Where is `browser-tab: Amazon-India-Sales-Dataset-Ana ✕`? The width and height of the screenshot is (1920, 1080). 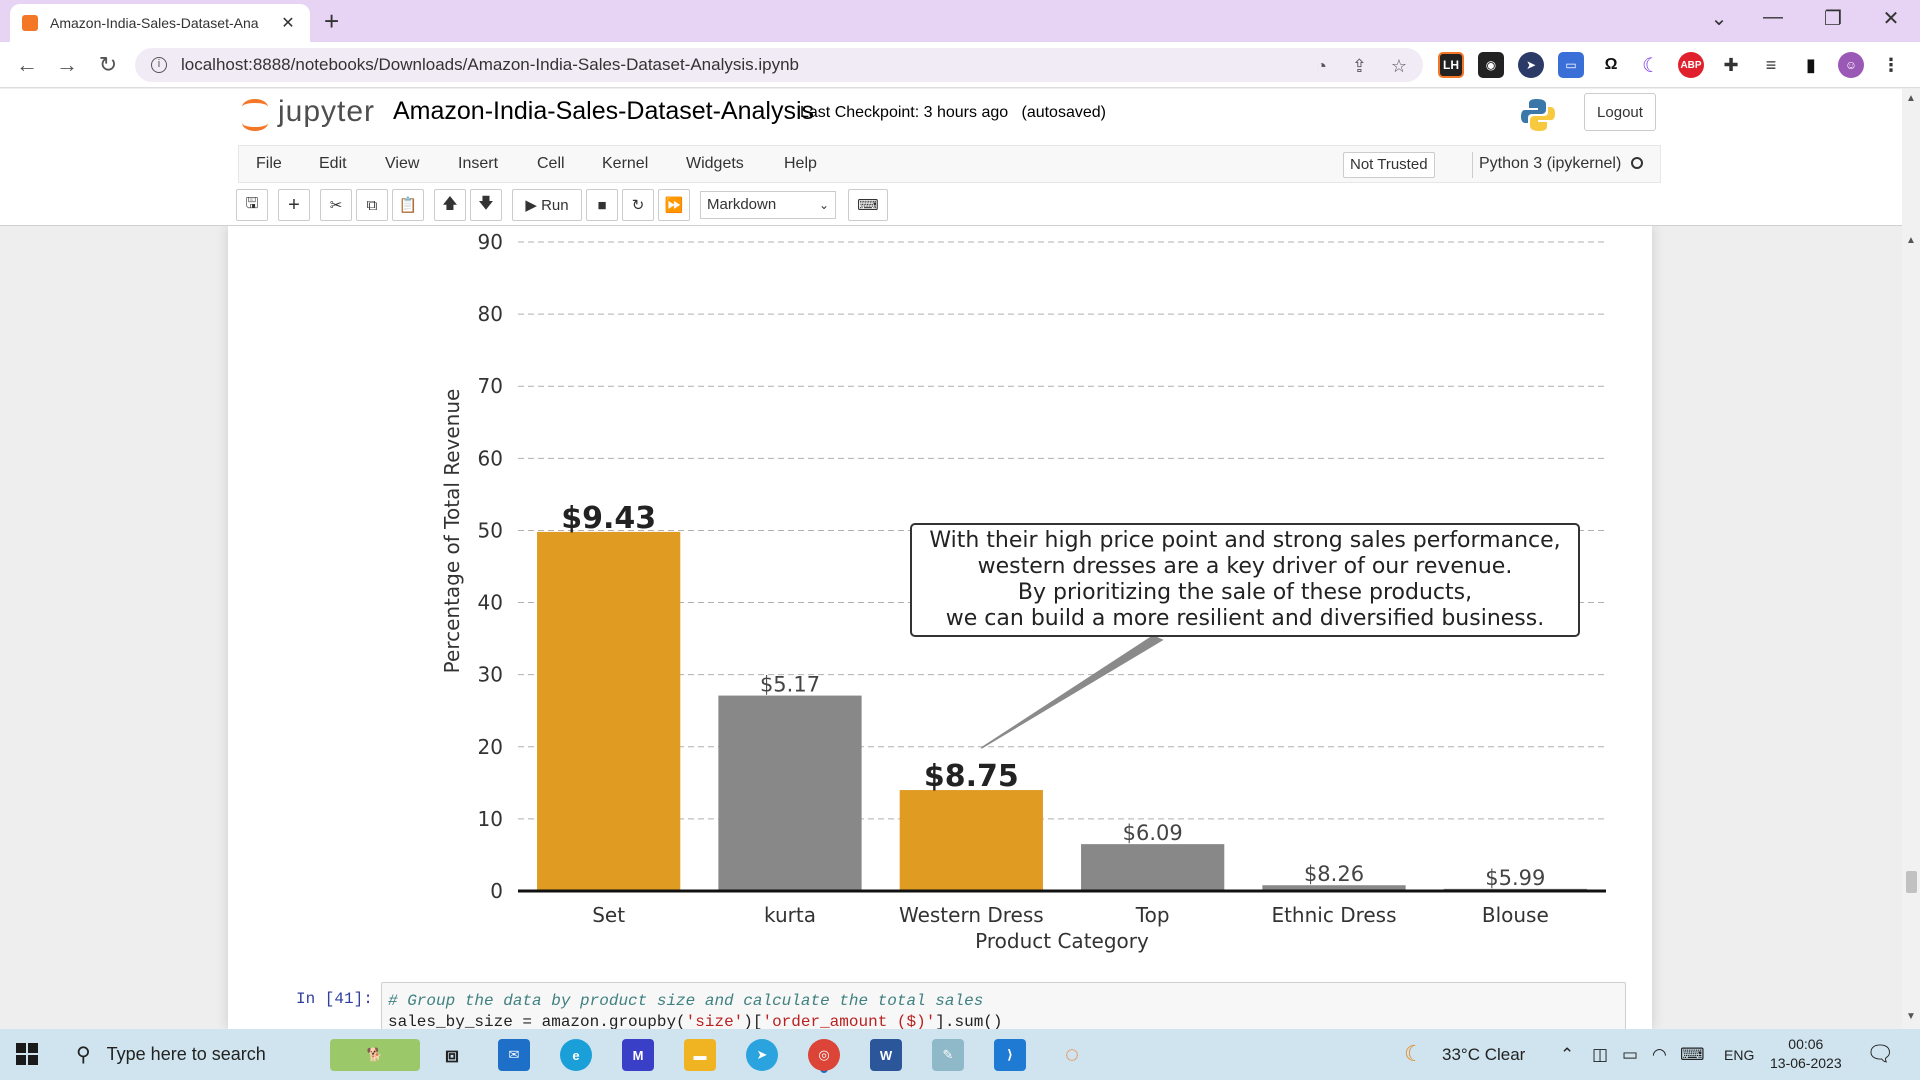 browser-tab: Amazon-India-Sales-Dataset-Ana ✕ is located at coordinates (160, 23).